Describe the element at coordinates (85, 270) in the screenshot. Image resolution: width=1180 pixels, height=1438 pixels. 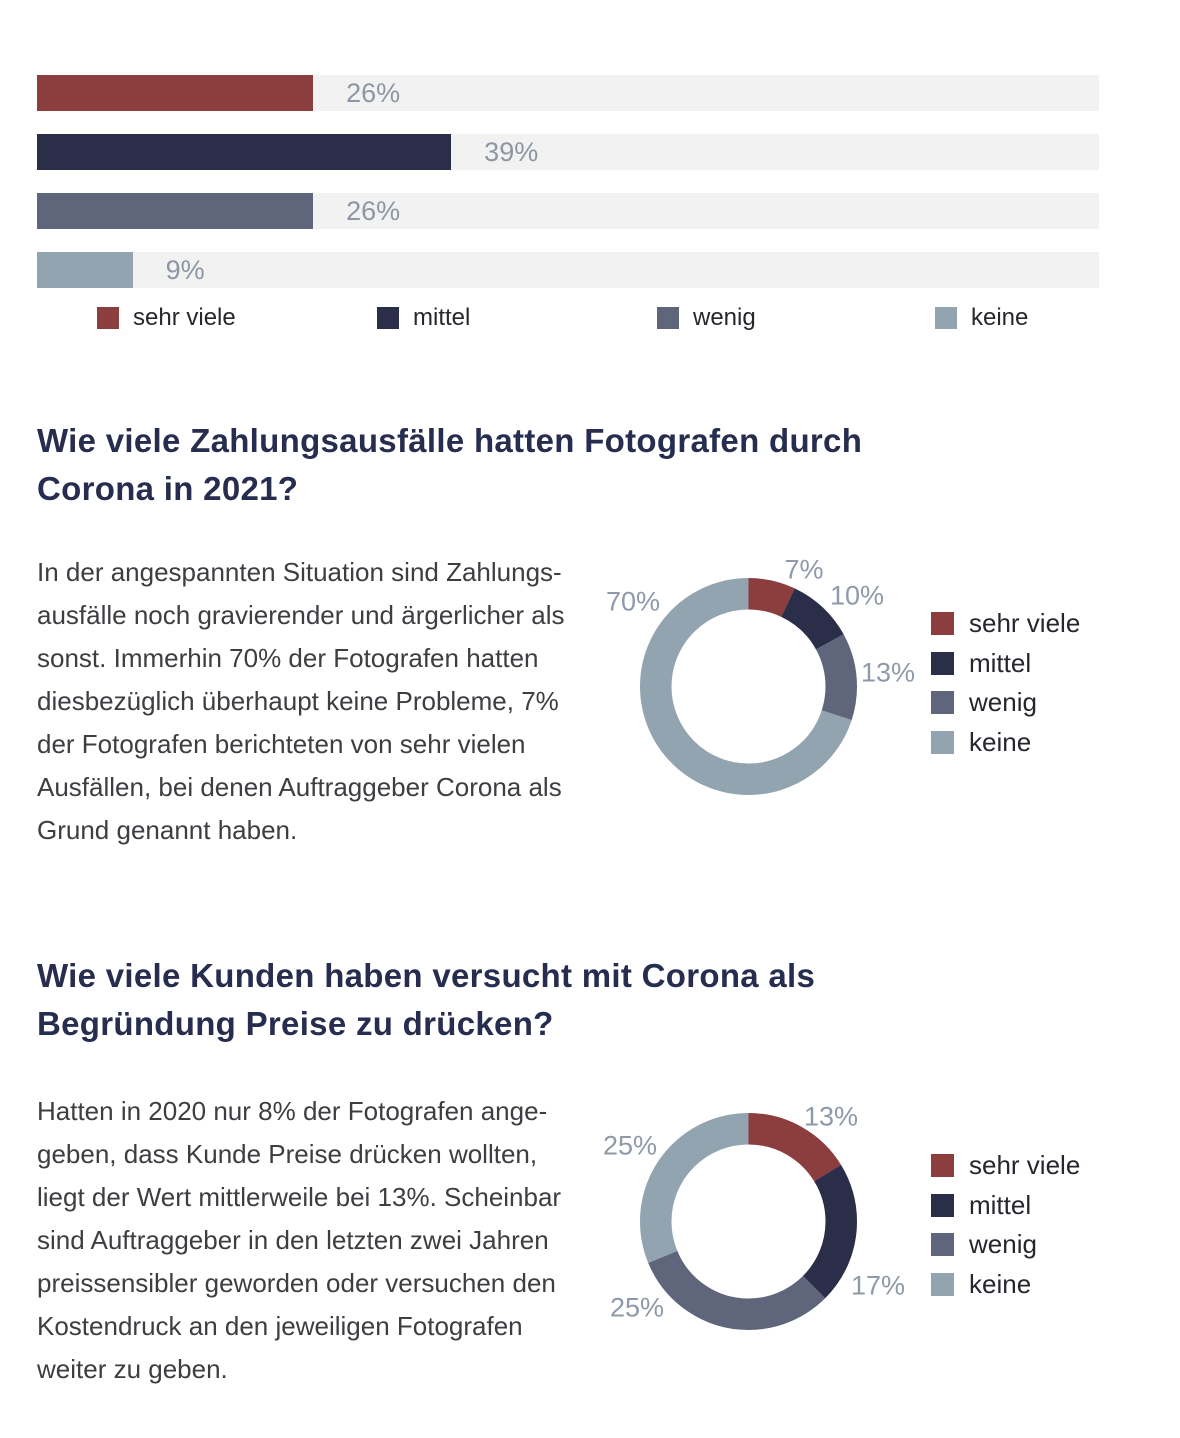
I see `bar-fill-keine` at that location.